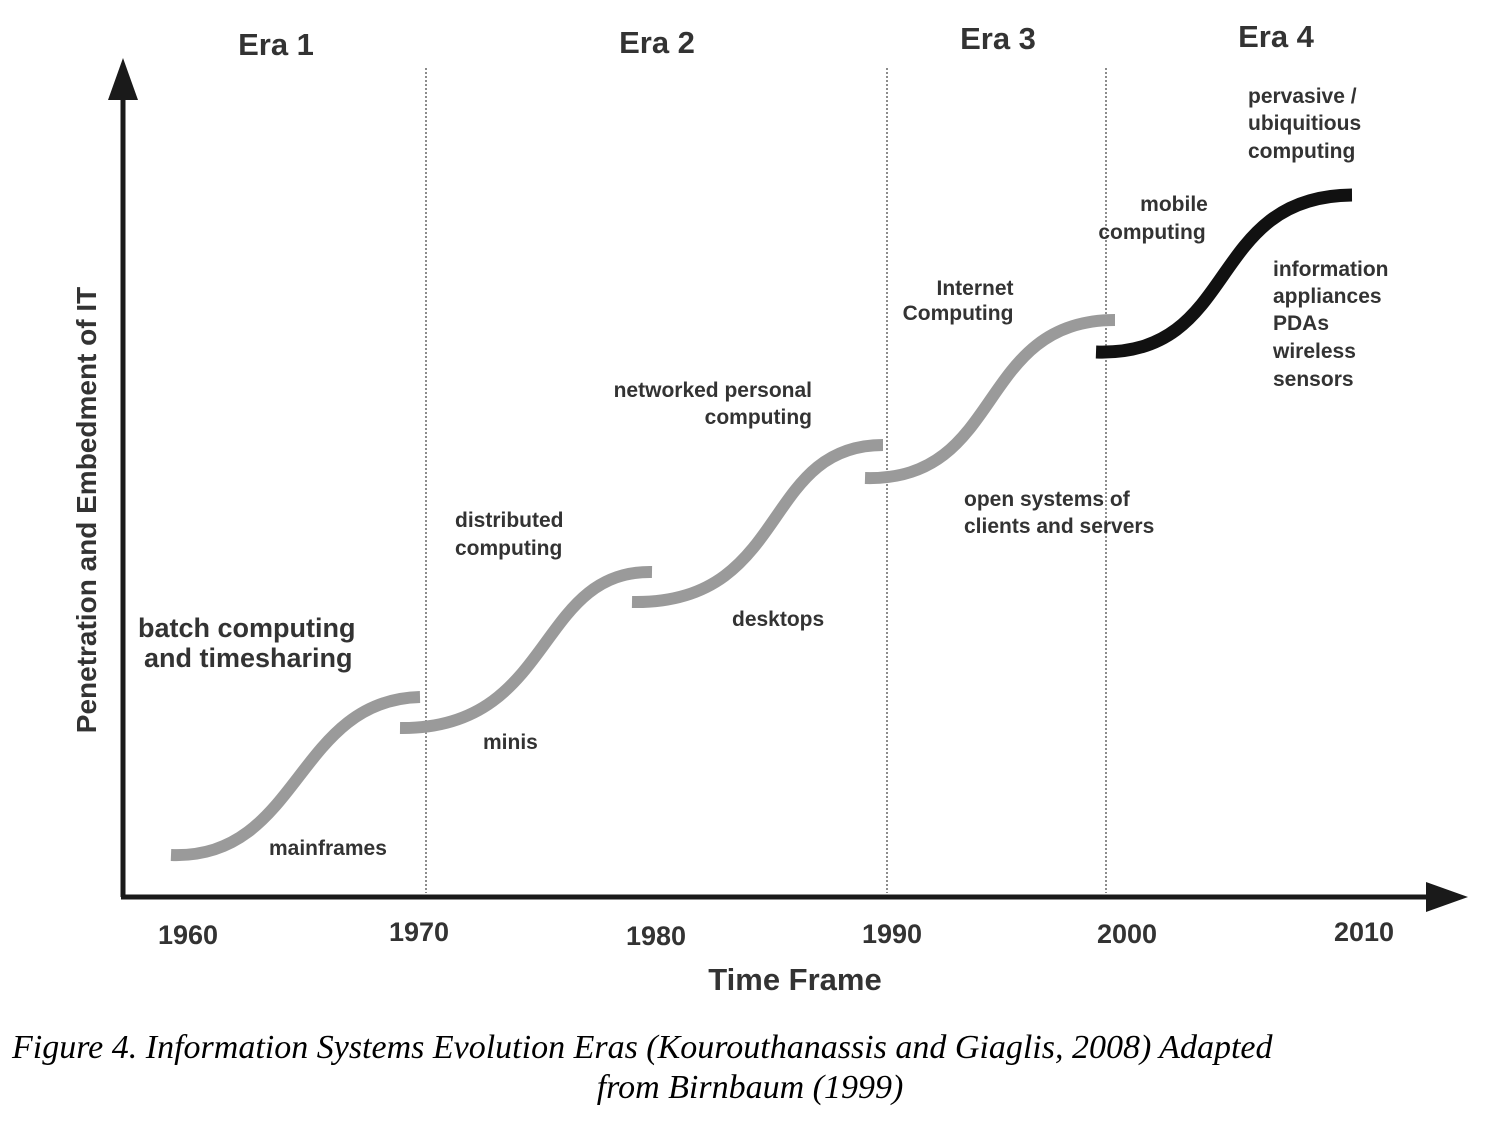 The width and height of the screenshot is (1500, 1134). Describe the element at coordinates (713, 390) in the screenshot. I see `label-networked-line1: networked personal` at that location.